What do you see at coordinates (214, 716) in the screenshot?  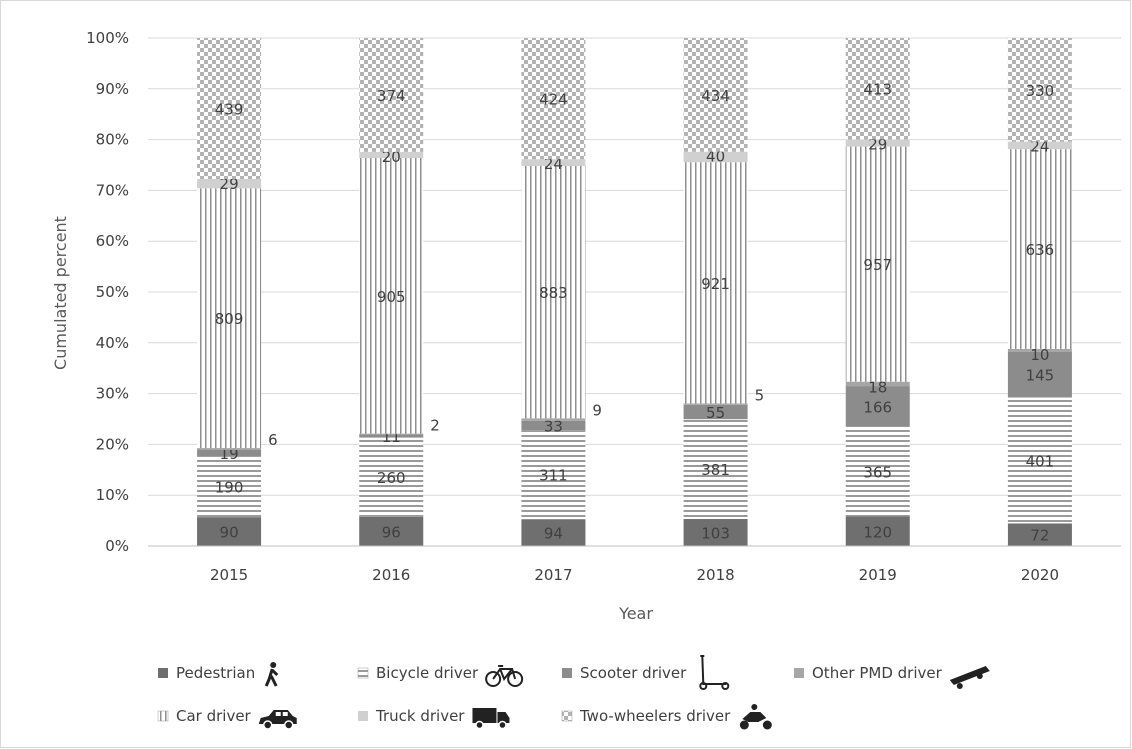 I see `legend-label: Car driver` at bounding box center [214, 716].